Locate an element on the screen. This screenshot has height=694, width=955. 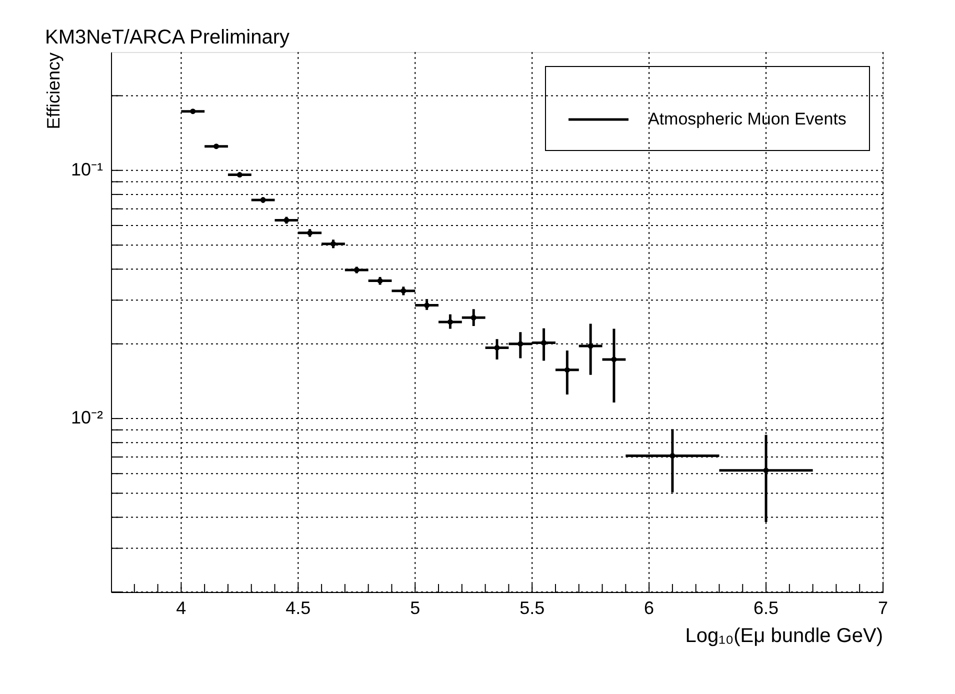
legend-label: Atmospheric Muon Events is located at coordinates (747, 119).